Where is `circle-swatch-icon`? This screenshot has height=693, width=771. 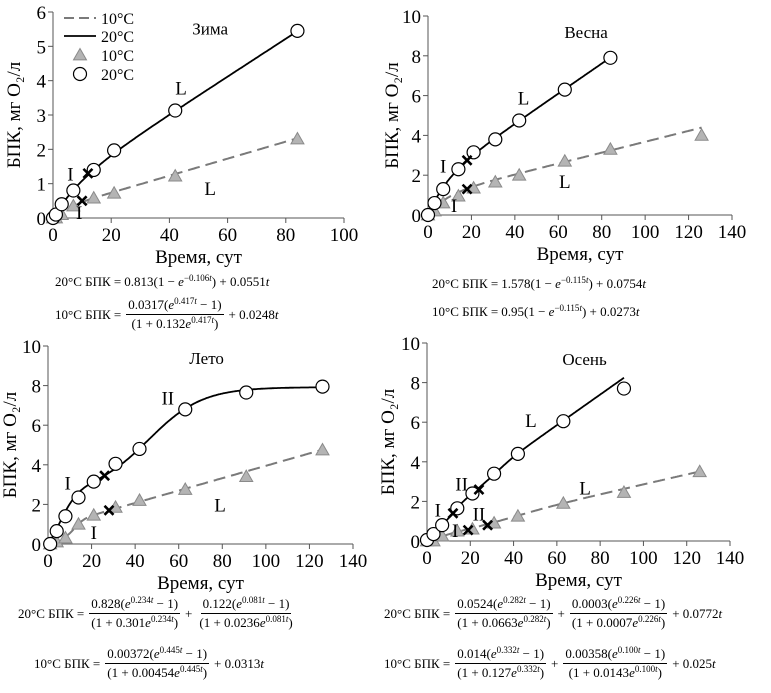 circle-swatch-icon is located at coordinates (80, 74).